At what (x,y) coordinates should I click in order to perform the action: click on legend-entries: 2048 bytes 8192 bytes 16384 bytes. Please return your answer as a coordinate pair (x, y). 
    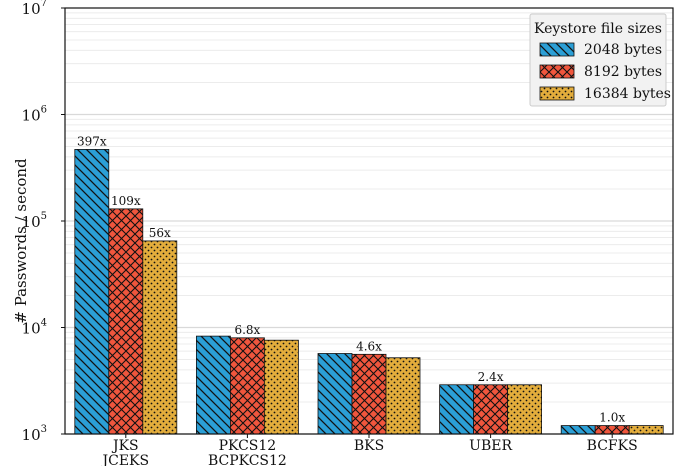
    Looking at the image, I should click on (605, 72).